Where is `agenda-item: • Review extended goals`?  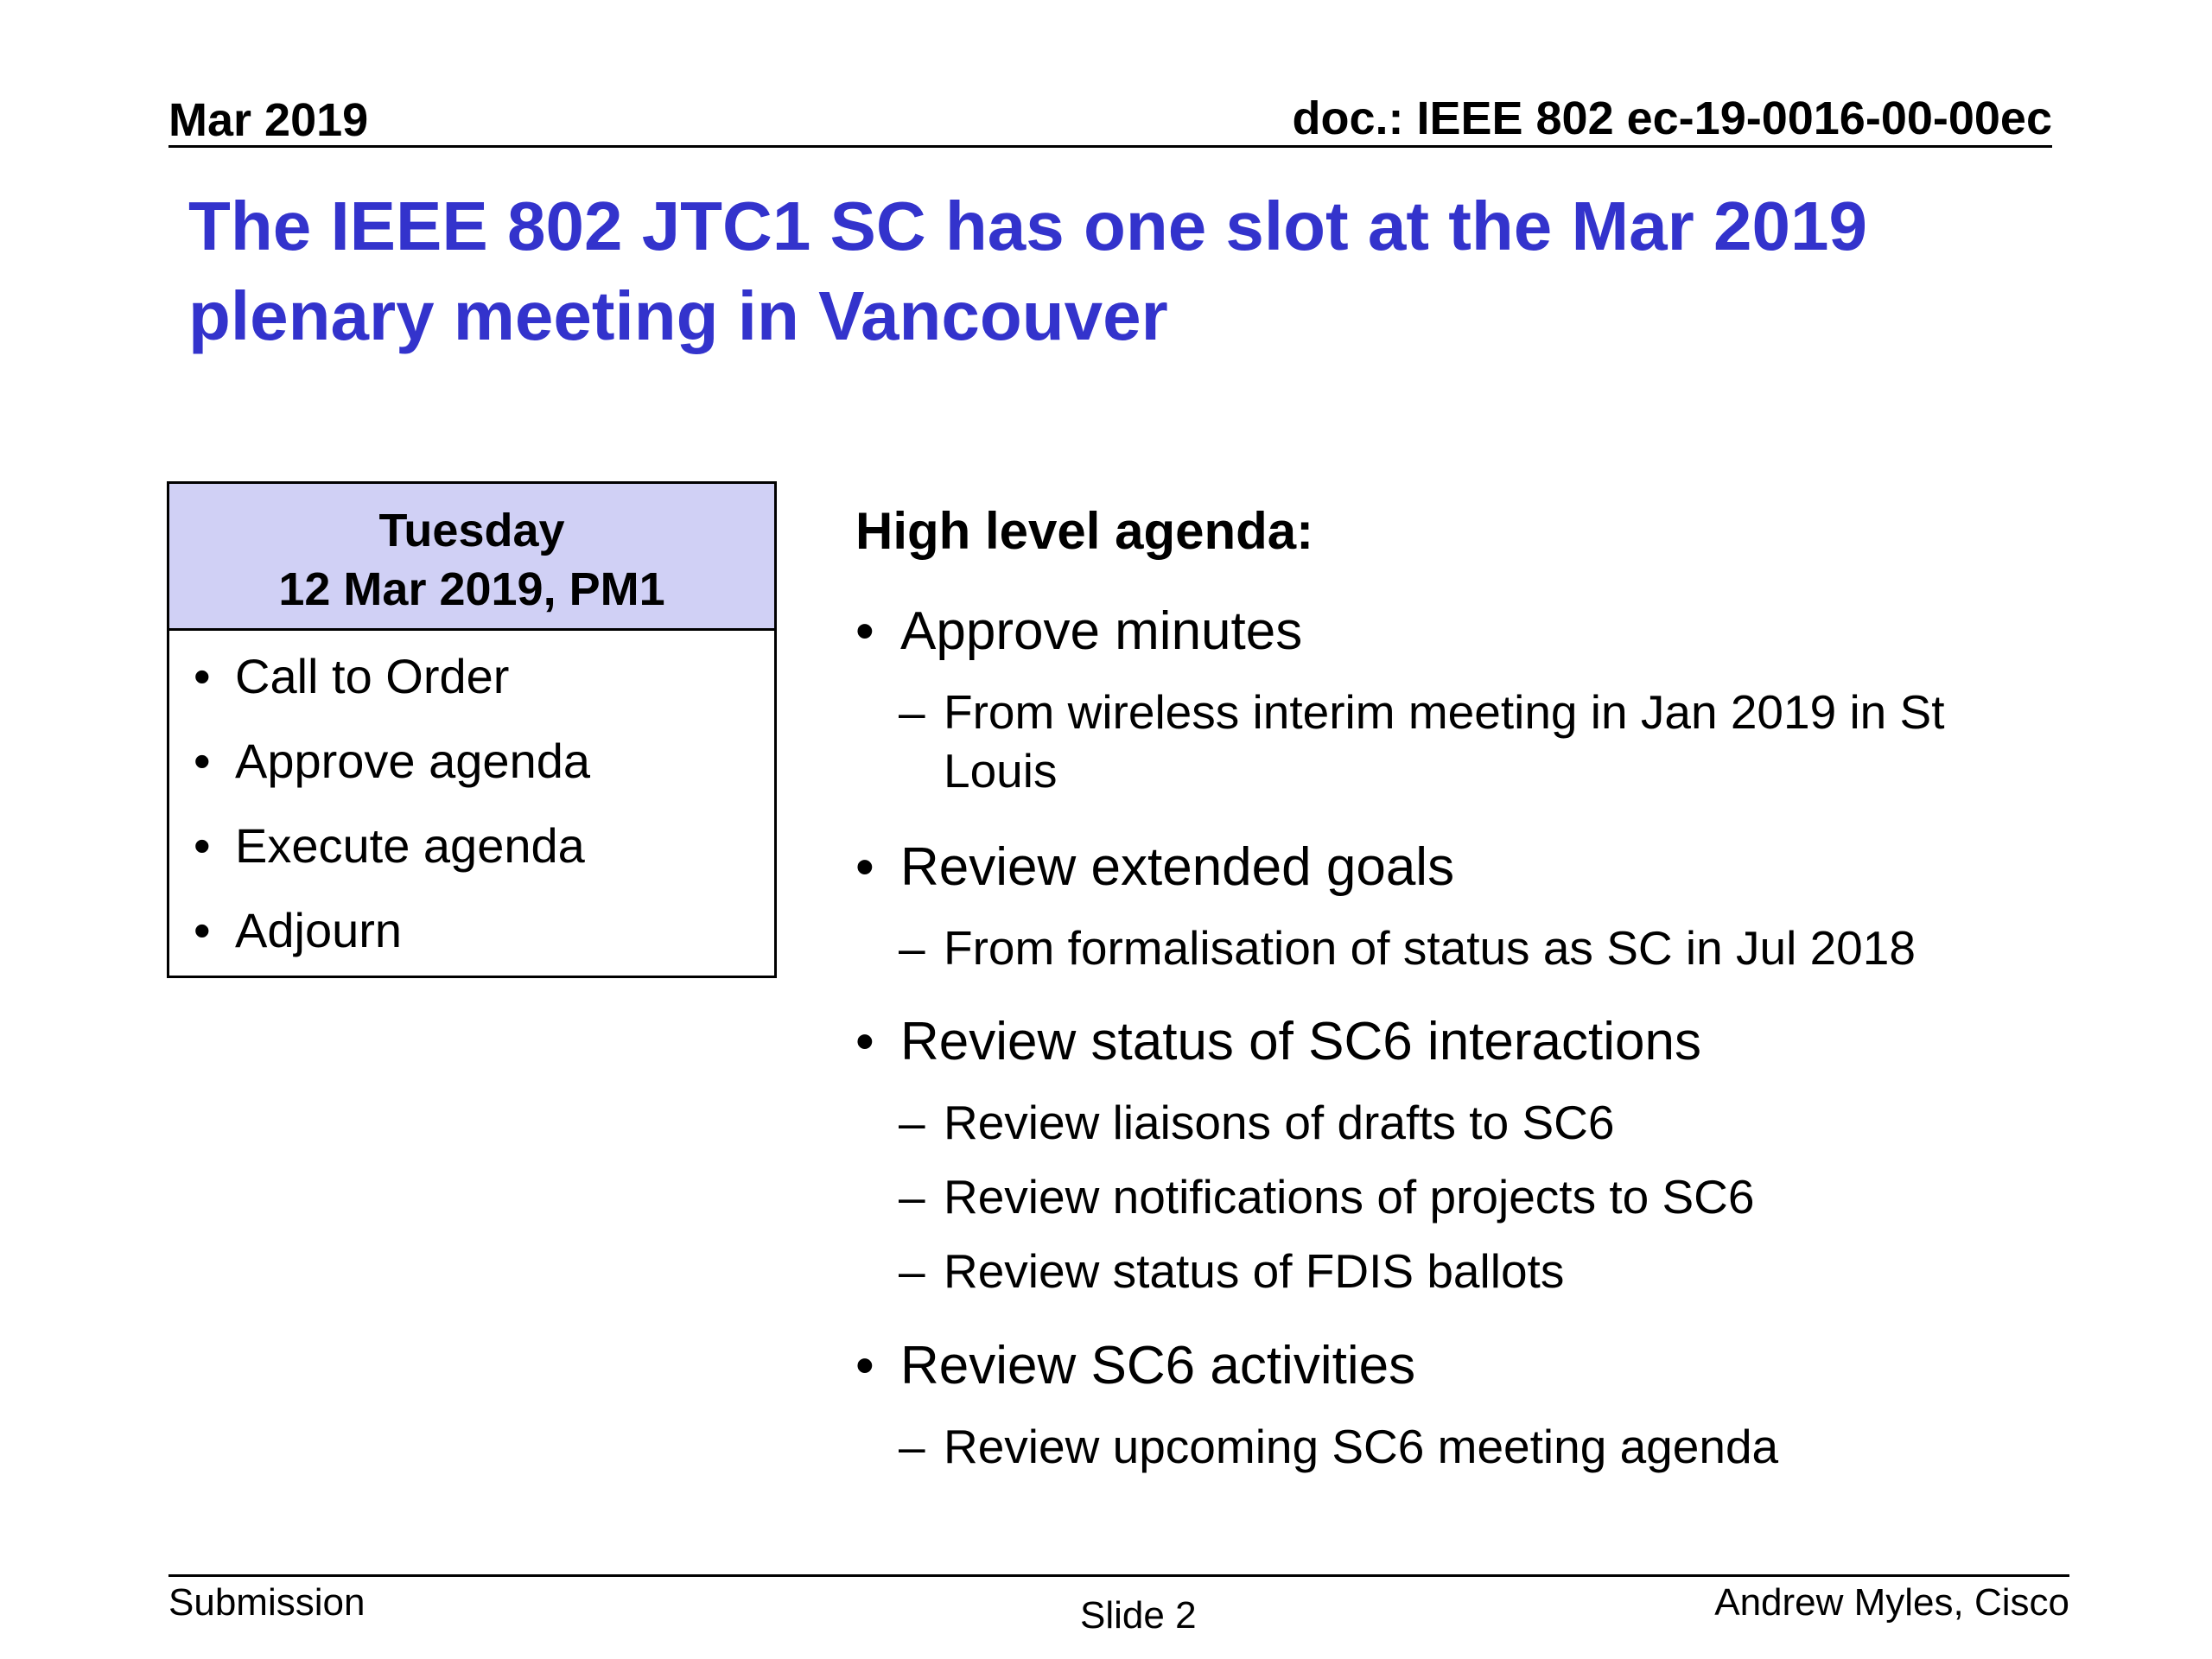 agenda-item: • Review extended goals is located at coordinates (1154, 867).